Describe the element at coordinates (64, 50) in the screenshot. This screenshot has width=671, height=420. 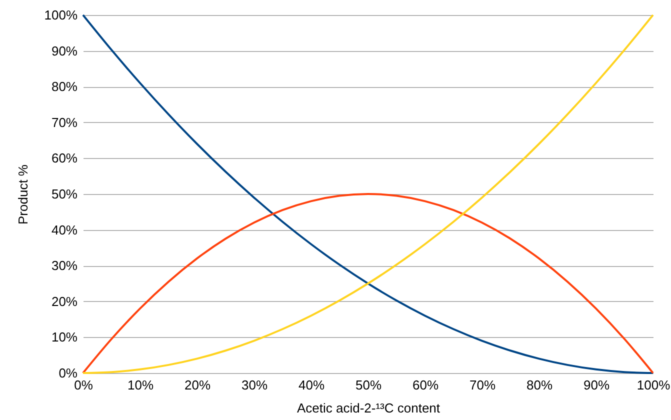
I see `y-tick-label: 90%` at that location.